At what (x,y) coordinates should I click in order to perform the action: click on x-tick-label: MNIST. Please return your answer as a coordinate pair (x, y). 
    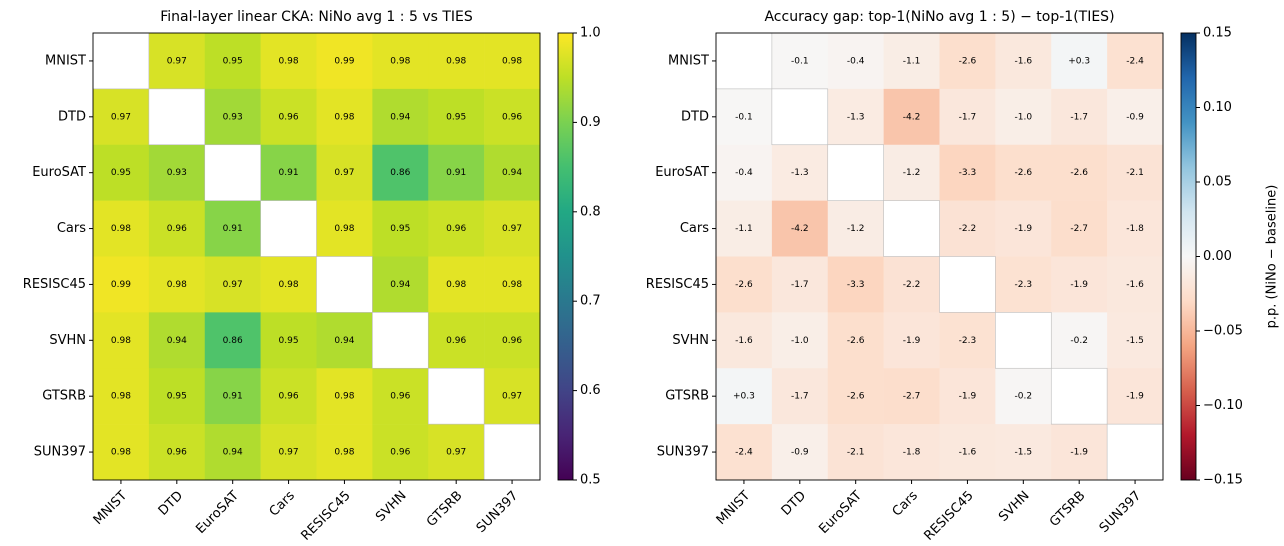
    Looking at the image, I should click on (734, 508).